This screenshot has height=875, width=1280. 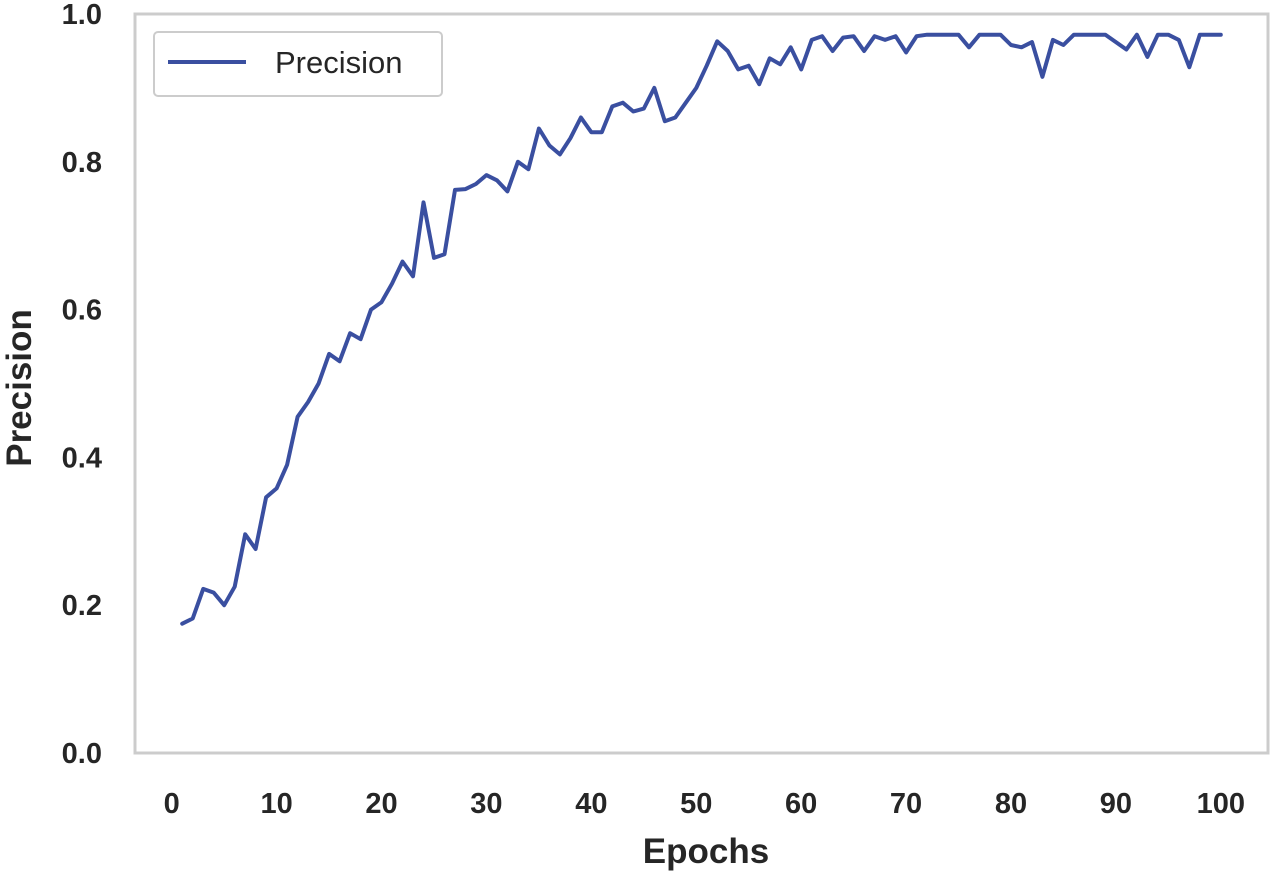 I want to click on y-tick-labels: 0.0 0.2 0.4 0.6 0.8 1.0, so click(x=82, y=385).